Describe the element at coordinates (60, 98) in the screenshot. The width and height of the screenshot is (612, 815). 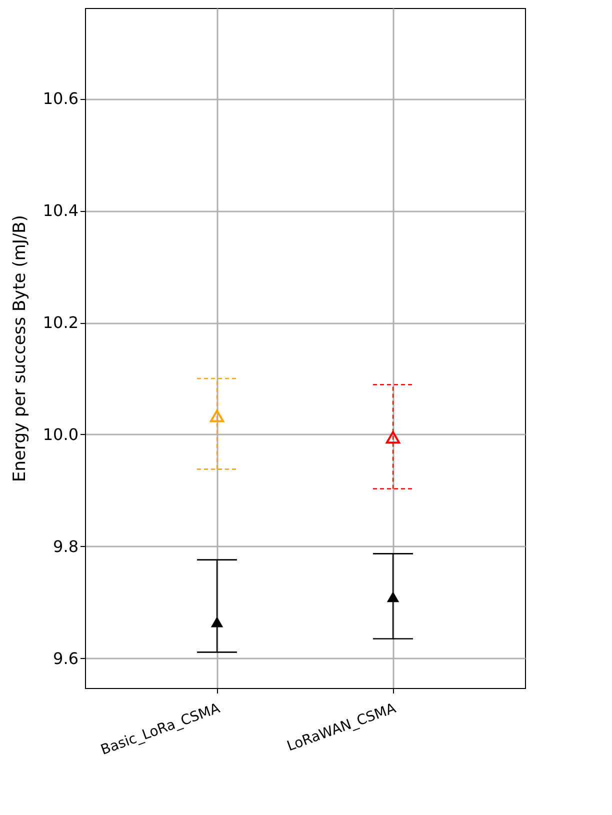
I see `y-tick-label: 10.6` at that location.